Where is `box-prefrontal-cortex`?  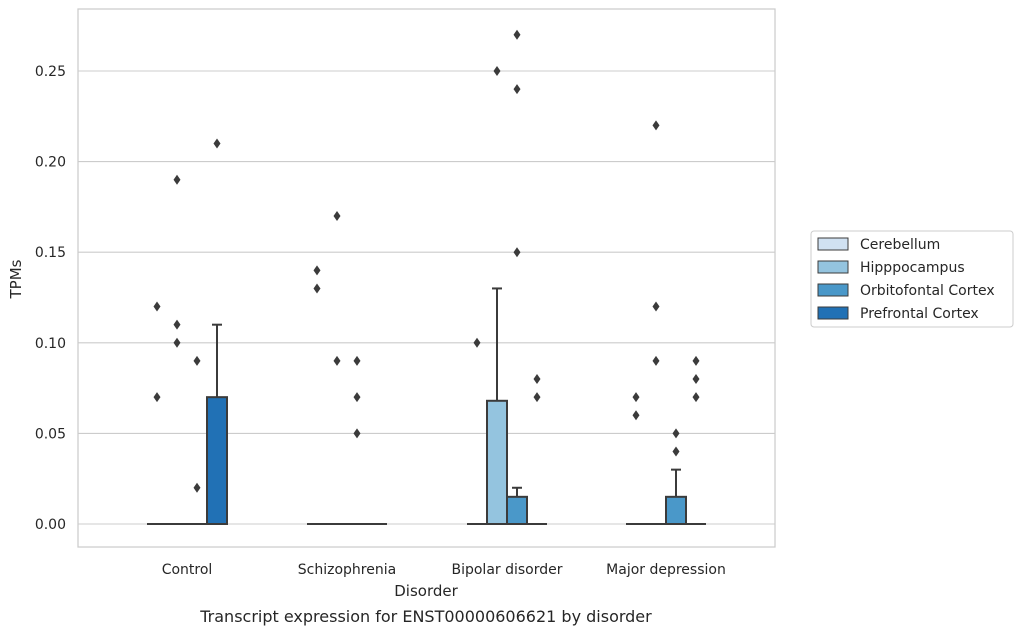 box-prefrontal-cortex is located at coordinates (217, 424).